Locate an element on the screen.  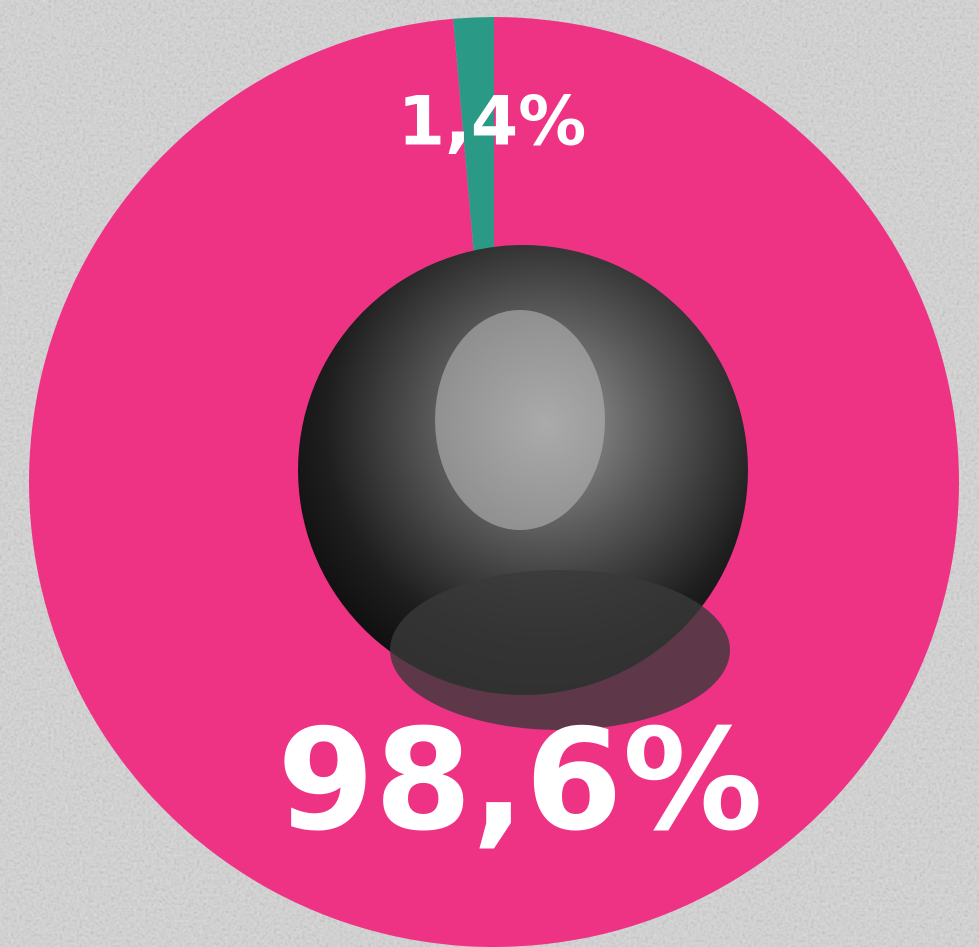
photo-shoulders is located at coordinates (560, 650).